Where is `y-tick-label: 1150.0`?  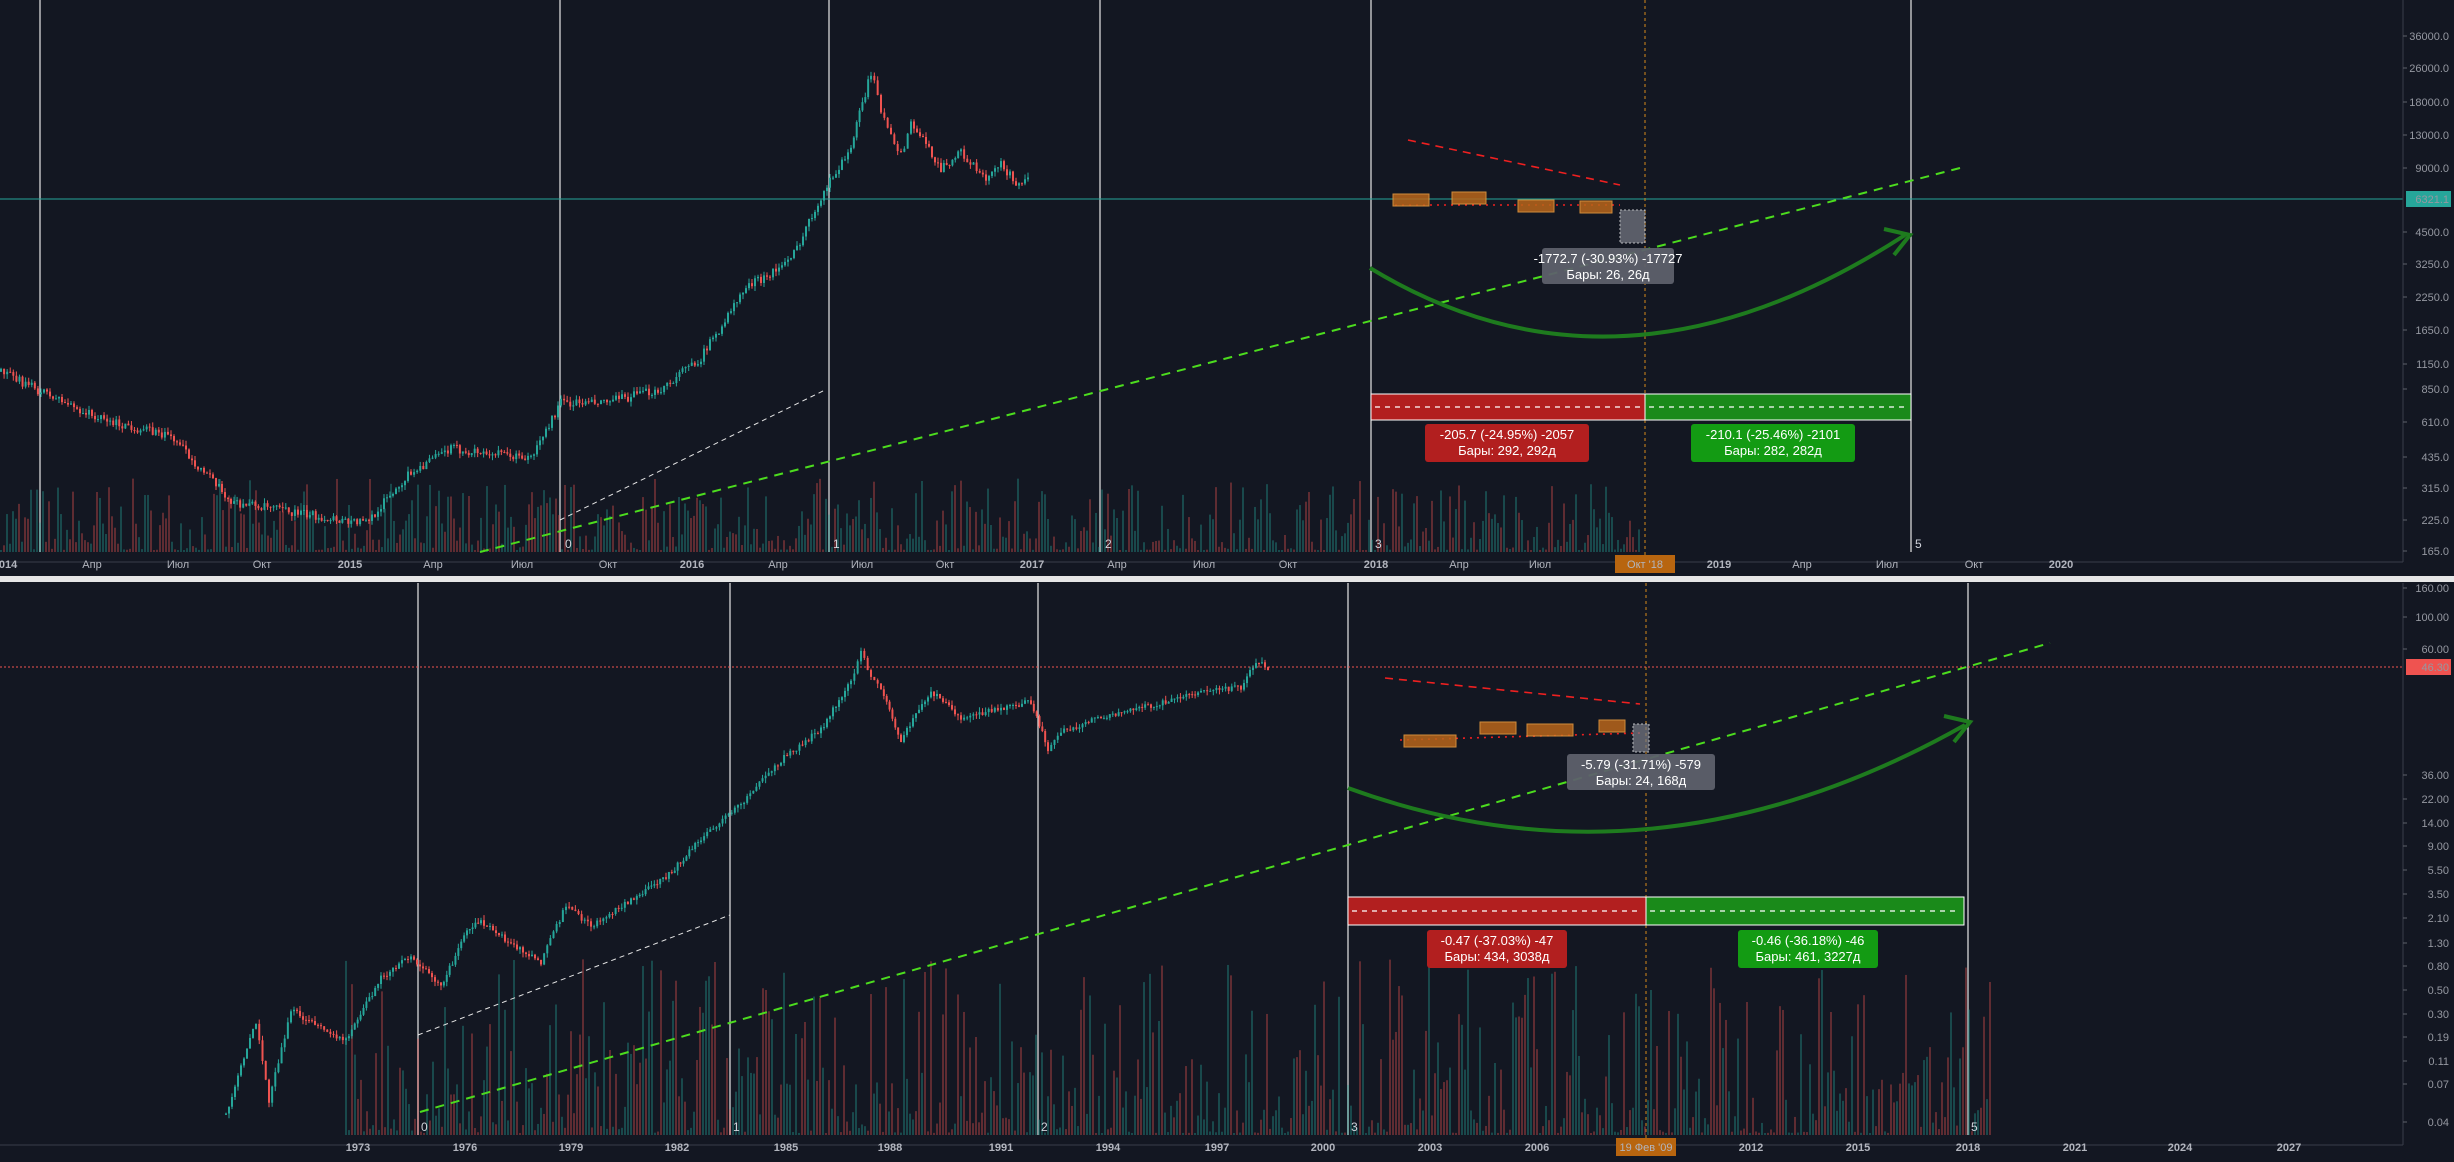 y-tick-label: 1150.0 is located at coordinates (2432, 365).